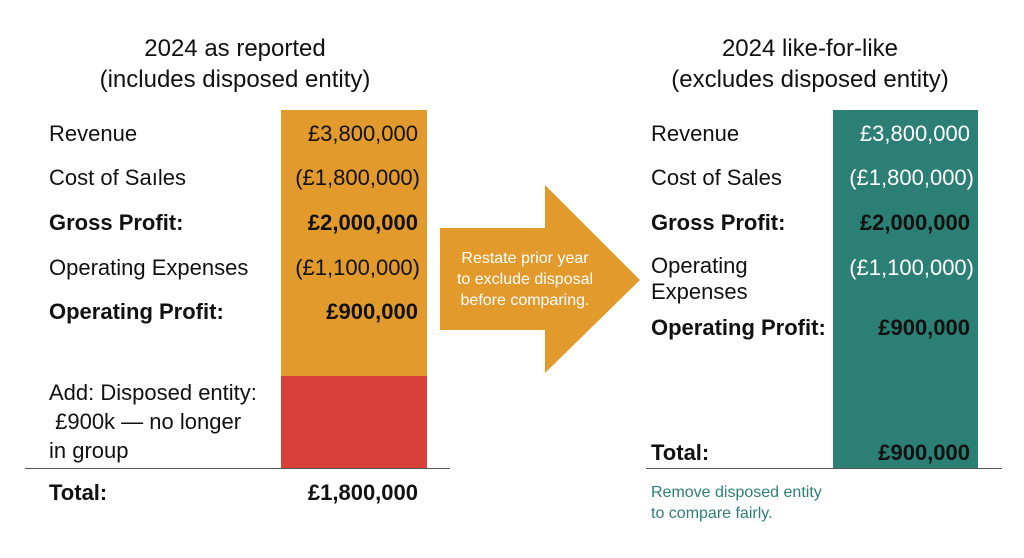  Describe the element at coordinates (699, 265) in the screenshot. I see `right-operating-expenses-label: Operating` at that location.